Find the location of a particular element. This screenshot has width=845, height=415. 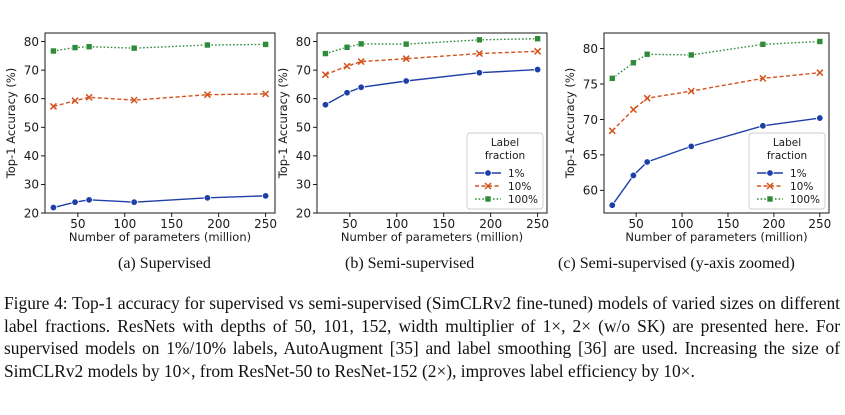

series-line-10pct is located at coordinates (431, 63).